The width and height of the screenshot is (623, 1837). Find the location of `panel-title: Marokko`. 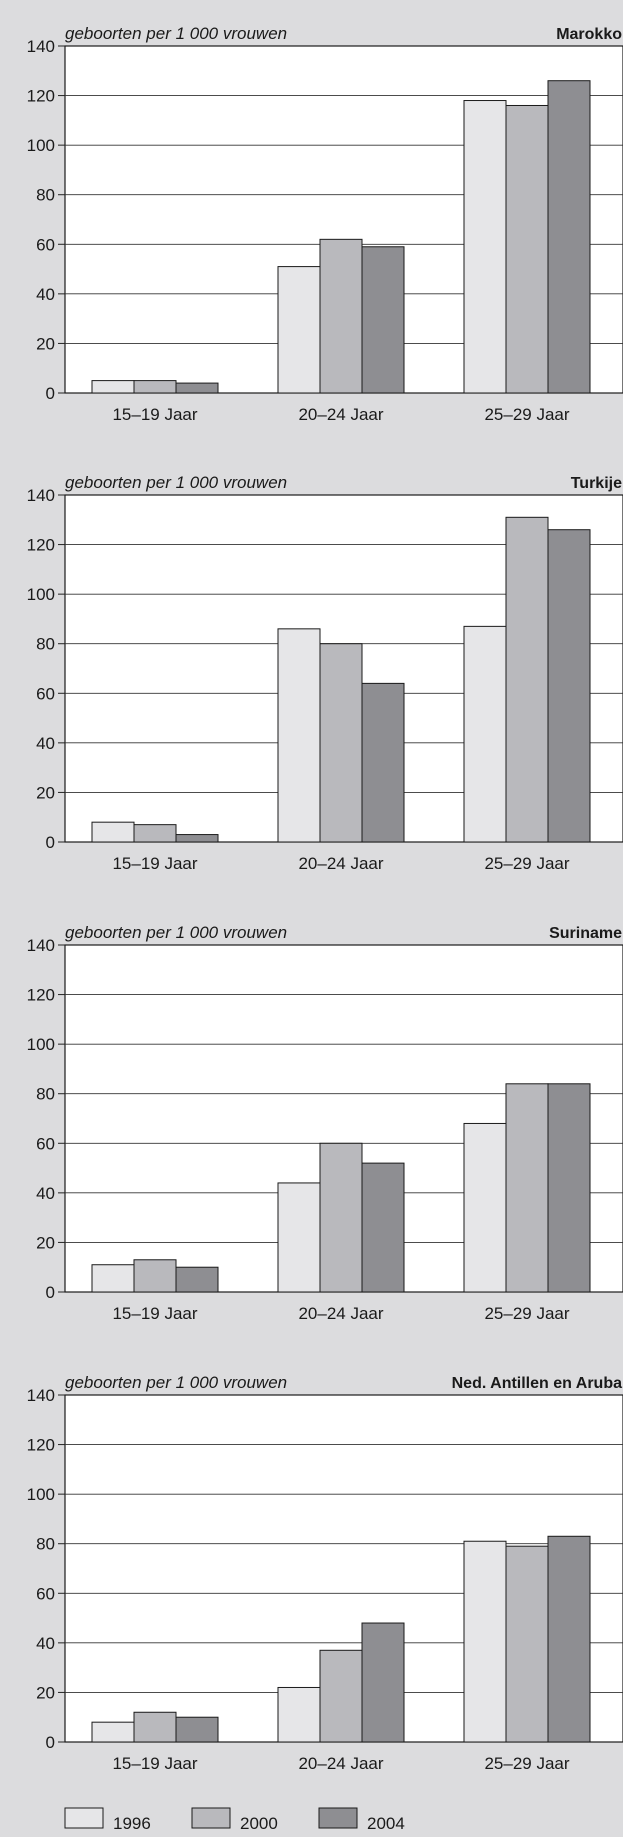

panel-title: Marokko is located at coordinates (589, 34).